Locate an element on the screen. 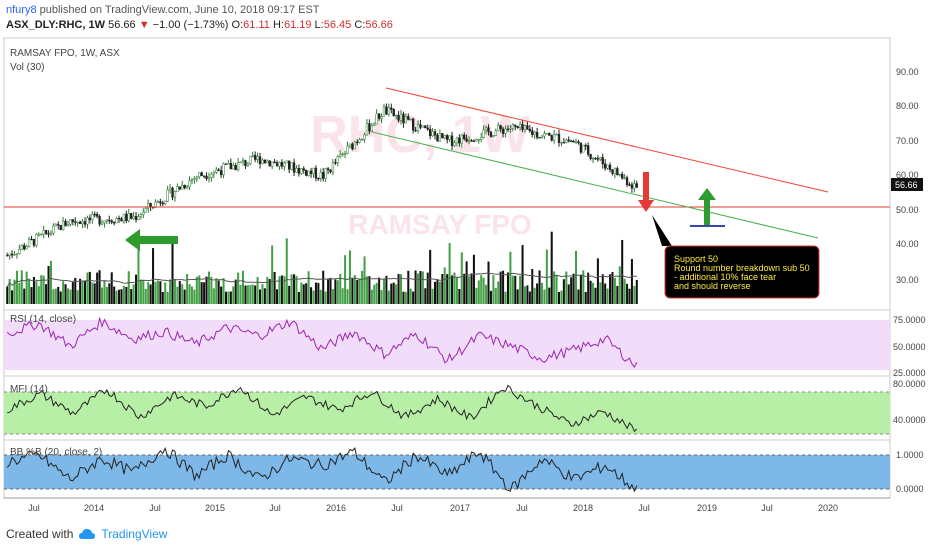 The image size is (932, 550). annotation-pointer is located at coordinates (662, 230).